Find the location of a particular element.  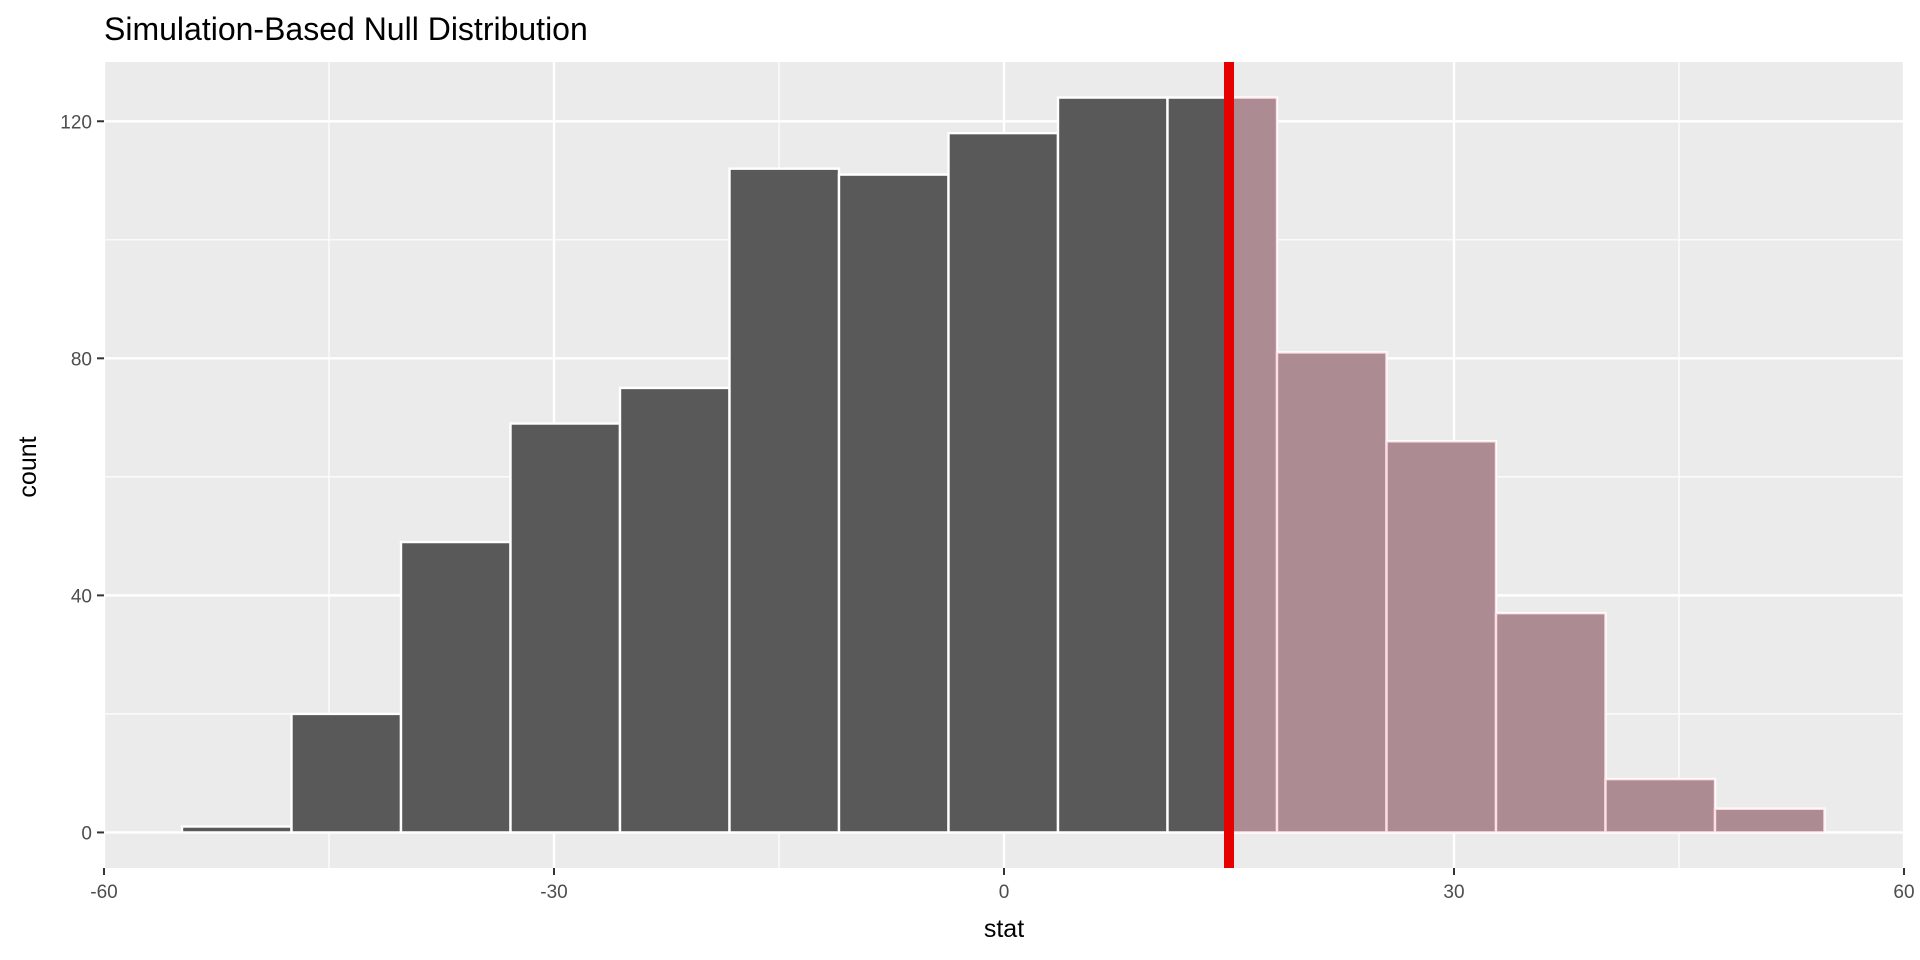

y-tick-label: 0 is located at coordinates (86, 833).